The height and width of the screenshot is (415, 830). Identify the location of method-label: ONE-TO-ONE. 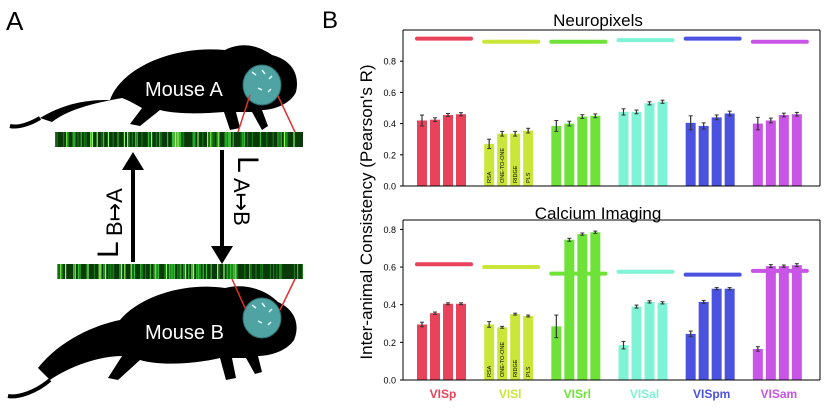
(503, 165).